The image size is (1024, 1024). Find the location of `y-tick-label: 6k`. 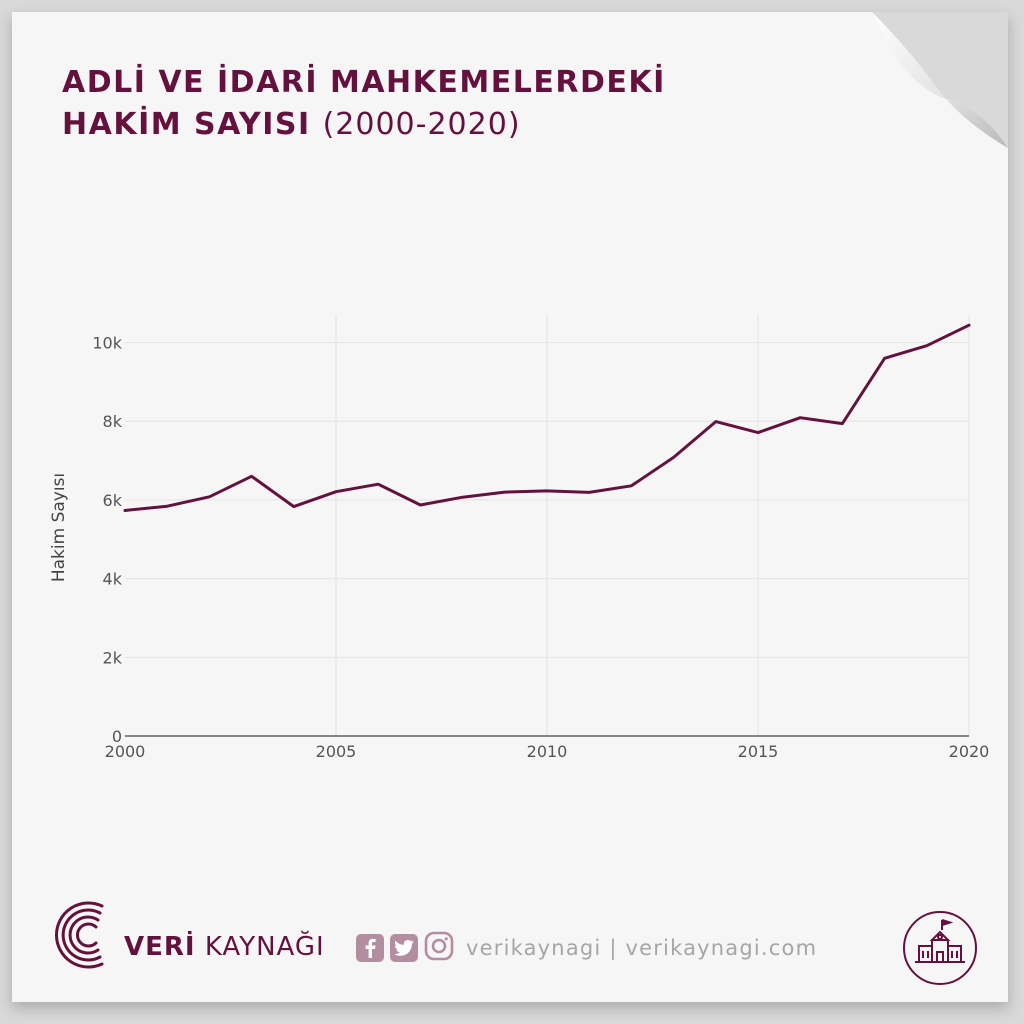

y-tick-label: 6k is located at coordinates (113, 500).